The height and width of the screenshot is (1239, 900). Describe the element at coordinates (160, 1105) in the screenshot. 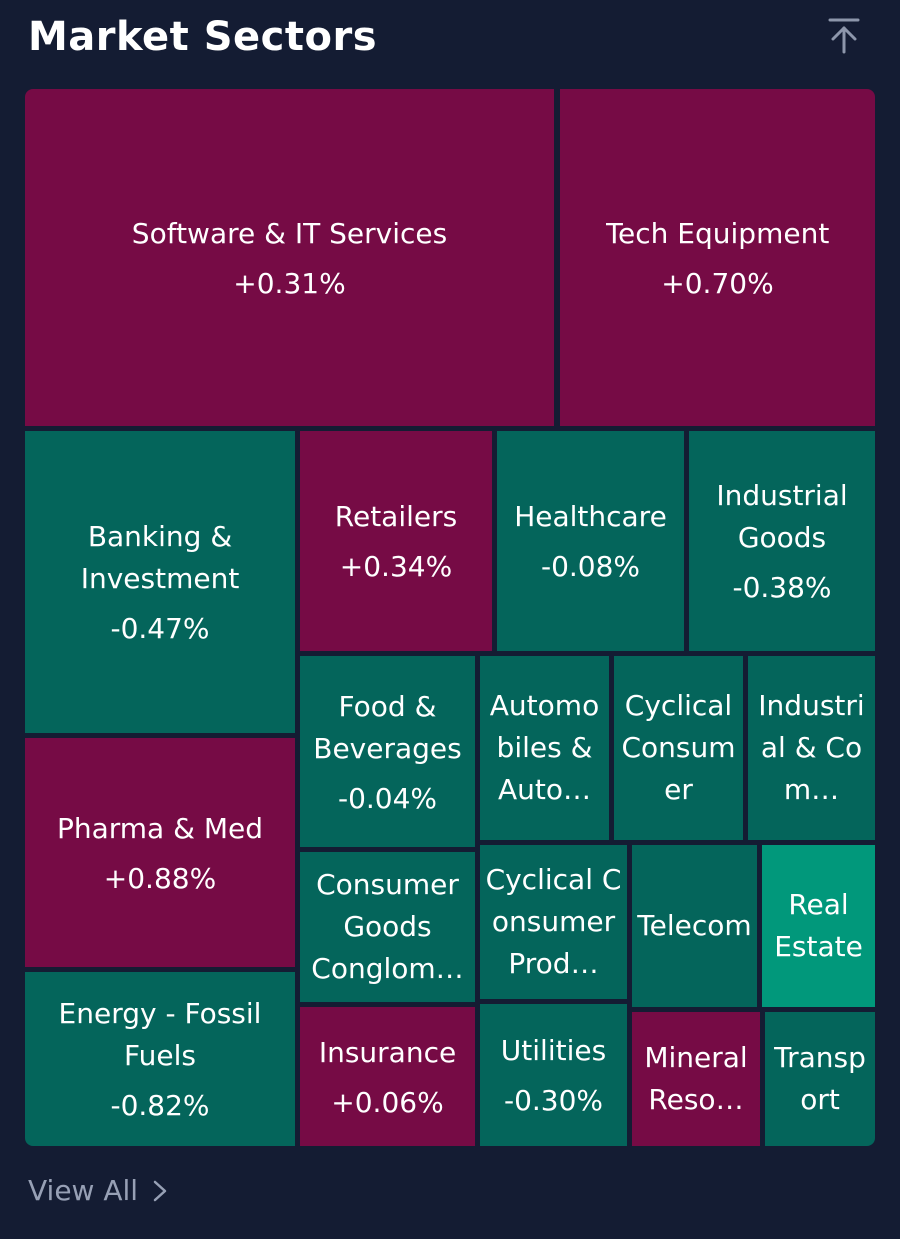

I see `tile-change: -0.82%` at that location.